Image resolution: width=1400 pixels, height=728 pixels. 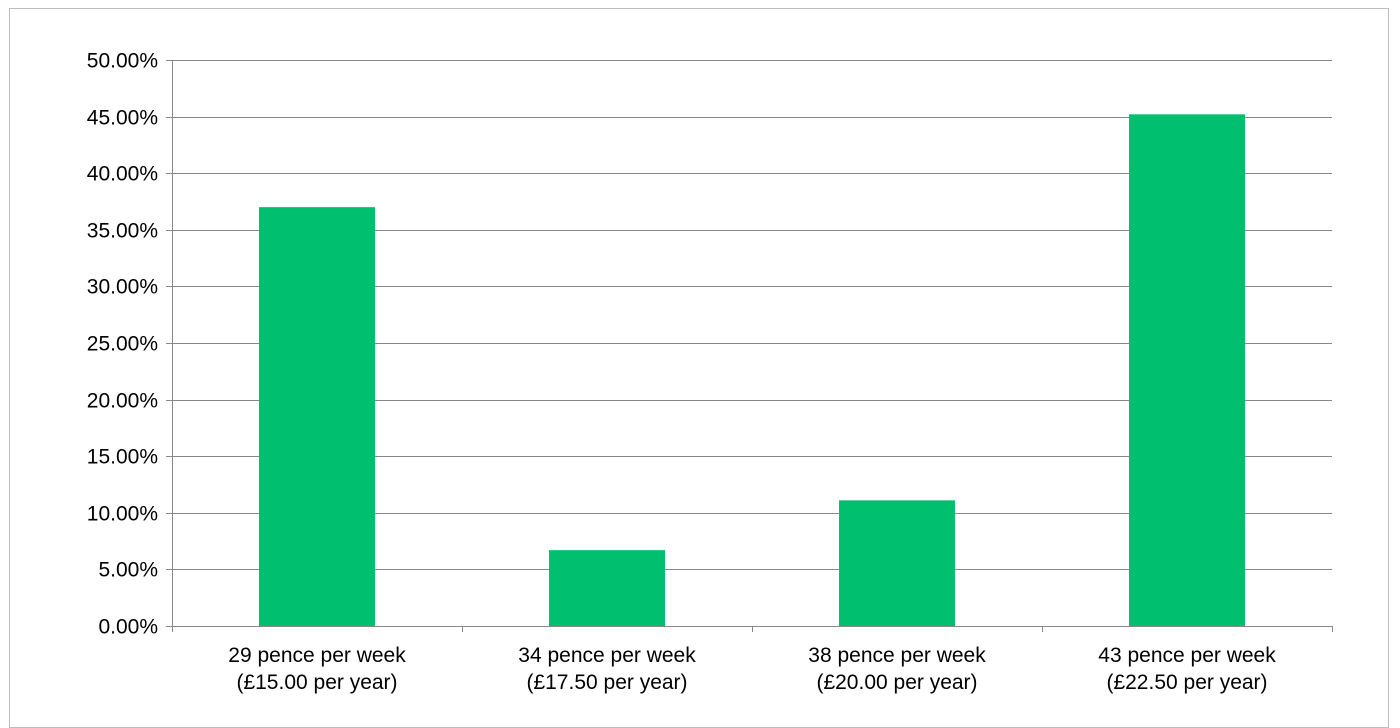 I want to click on y-tick-label: 35.00%, so click(x=122, y=231).